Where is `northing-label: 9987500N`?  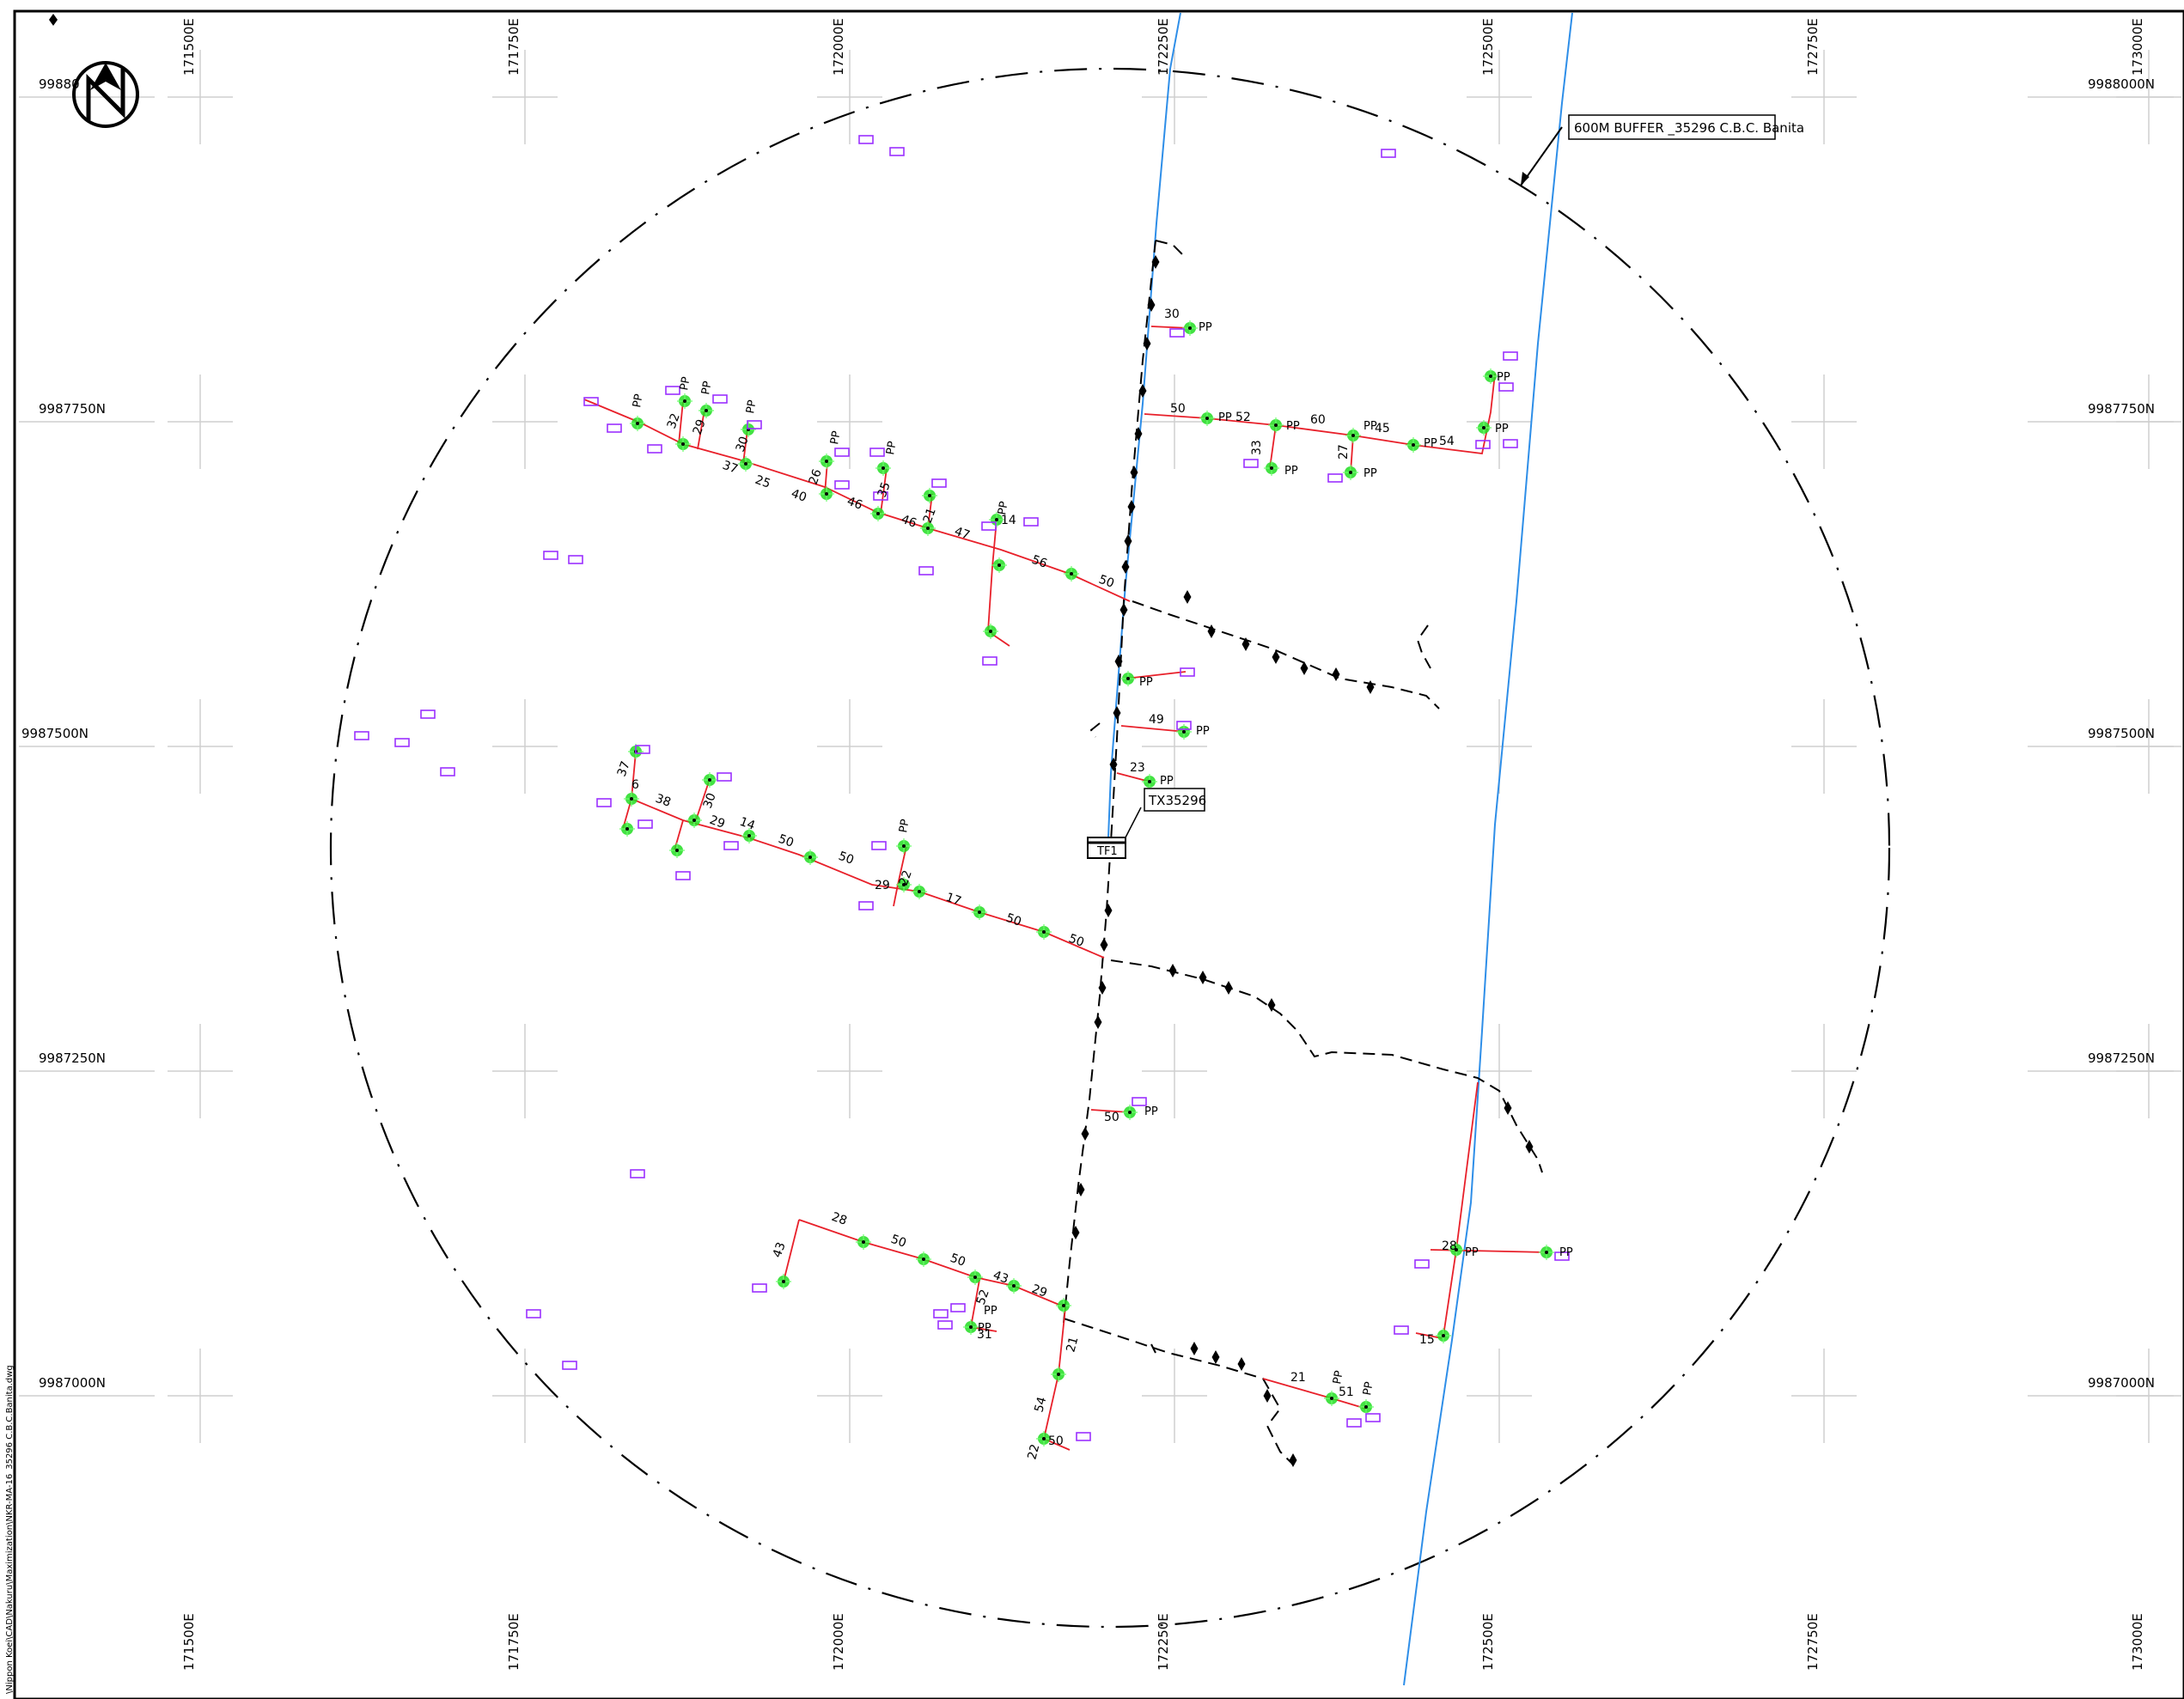 northing-label: 9987500N is located at coordinates (55, 734).